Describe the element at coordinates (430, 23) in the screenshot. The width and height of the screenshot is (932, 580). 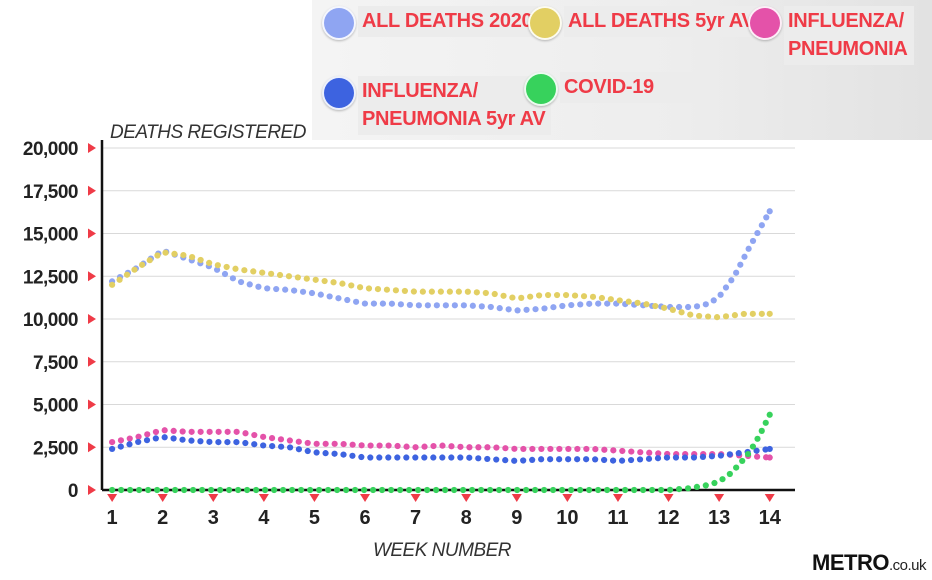
I see `legend-item-all-deaths-2020: ALL DEATHS 2020` at that location.